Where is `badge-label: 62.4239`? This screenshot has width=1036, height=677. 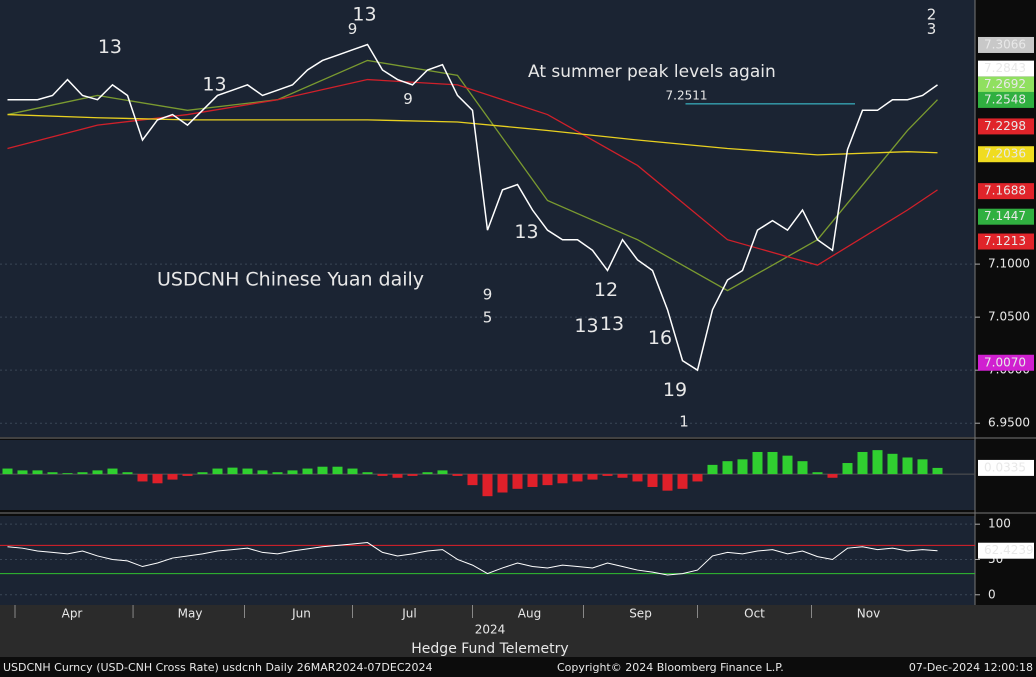
badge-label: 62.4239 is located at coordinates (1009, 550).